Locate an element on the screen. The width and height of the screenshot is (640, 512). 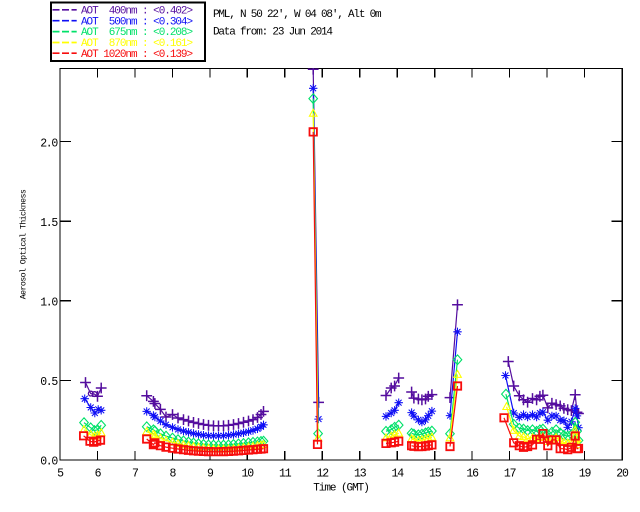
svg-text: 15 is located at coordinates (435, 474).